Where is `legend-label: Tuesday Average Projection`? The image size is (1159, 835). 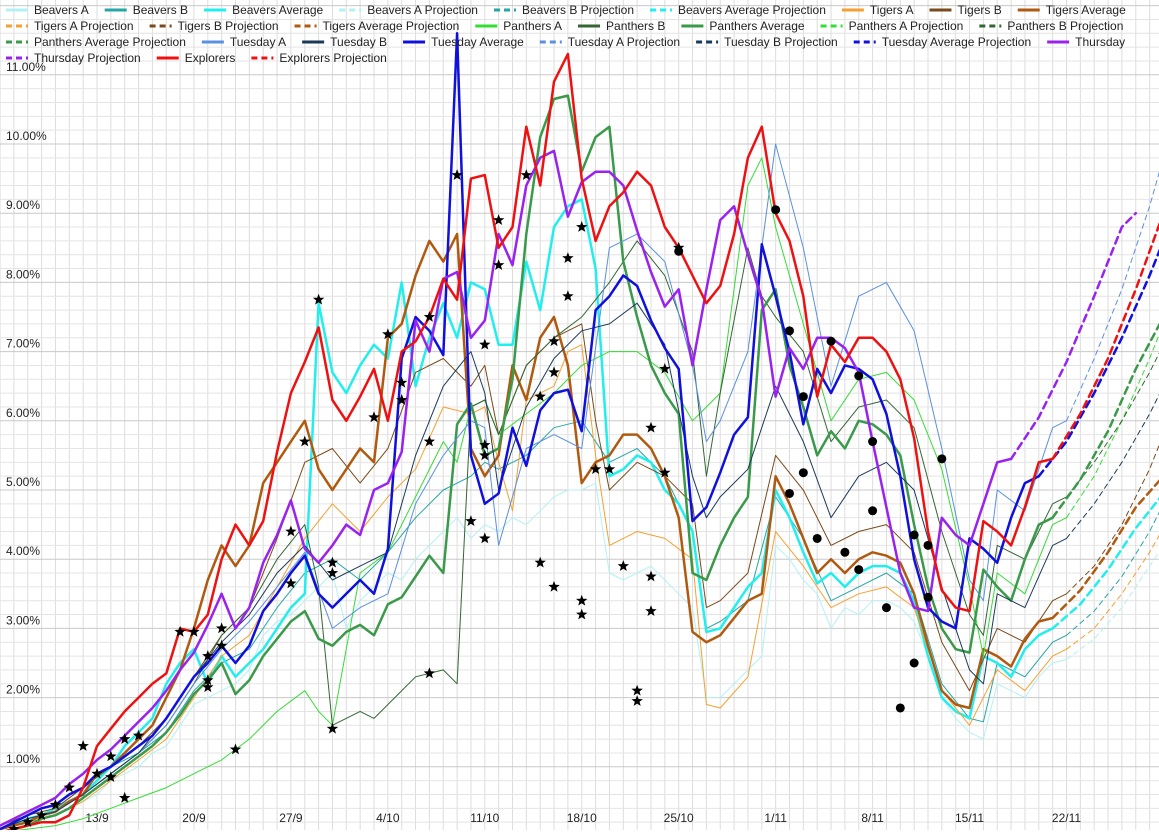 legend-label: Tuesday Average Projection is located at coordinates (956, 42).